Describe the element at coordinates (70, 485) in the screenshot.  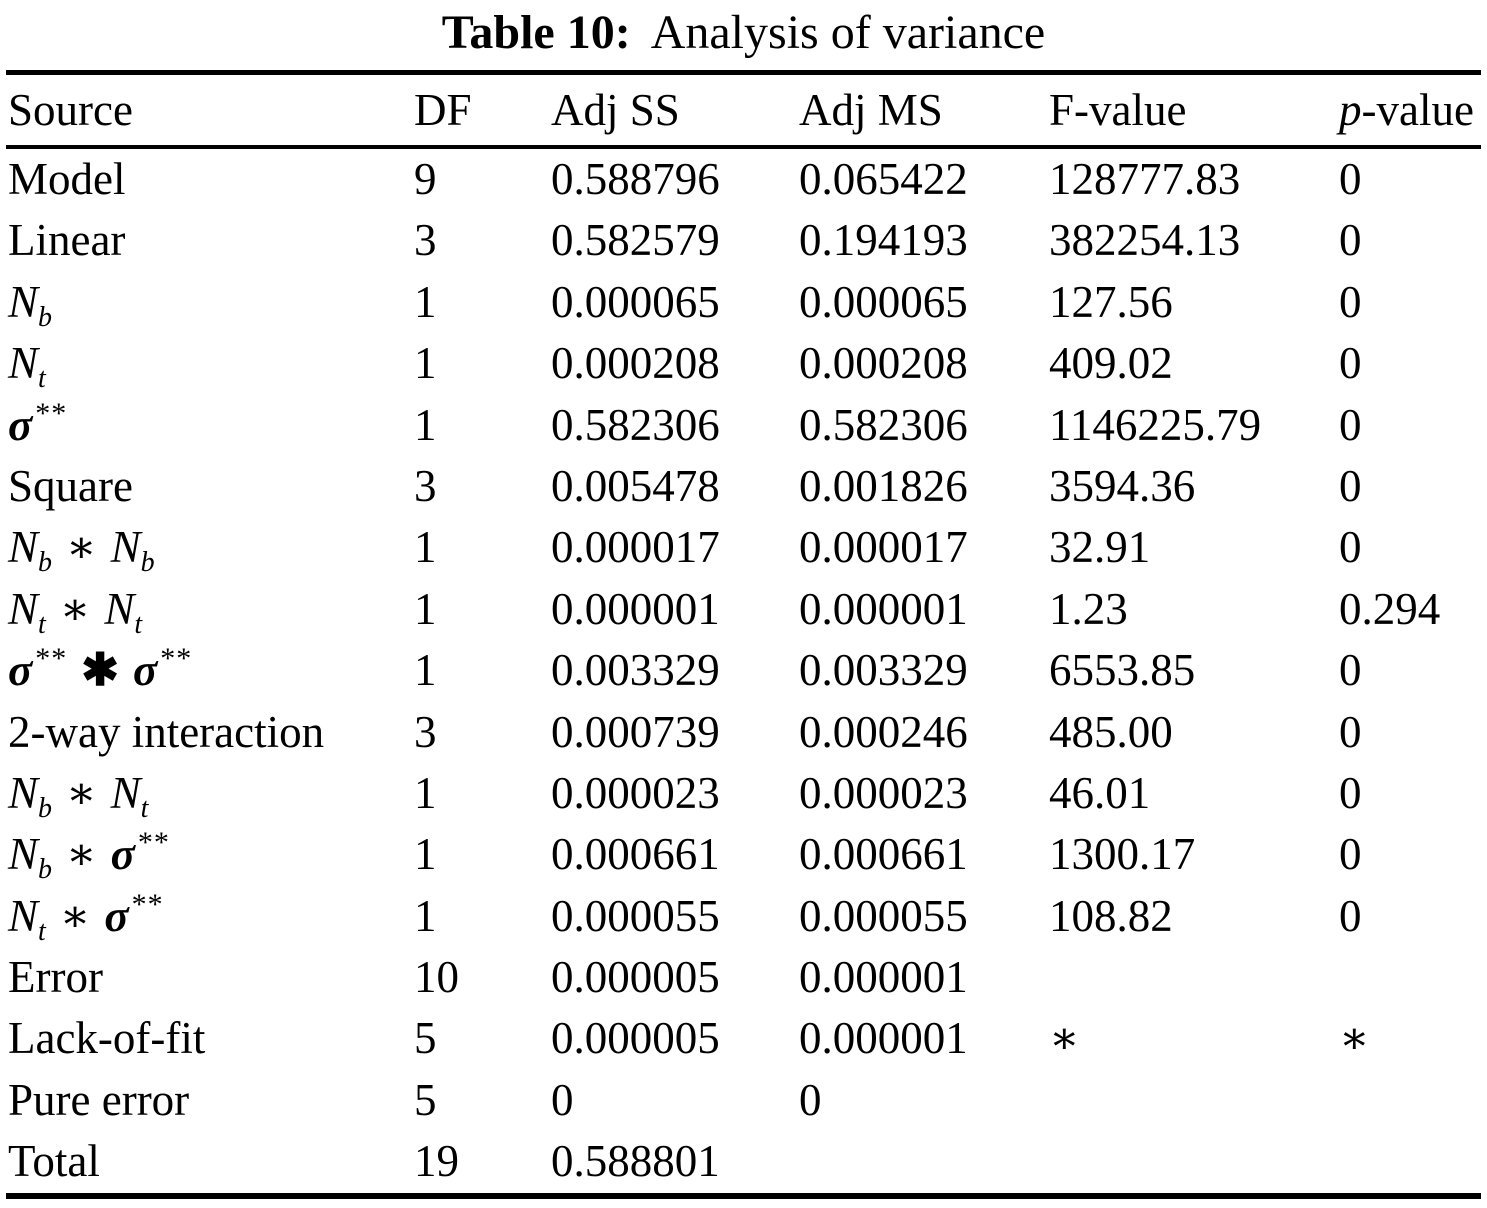
I see `token-t: Square` at that location.